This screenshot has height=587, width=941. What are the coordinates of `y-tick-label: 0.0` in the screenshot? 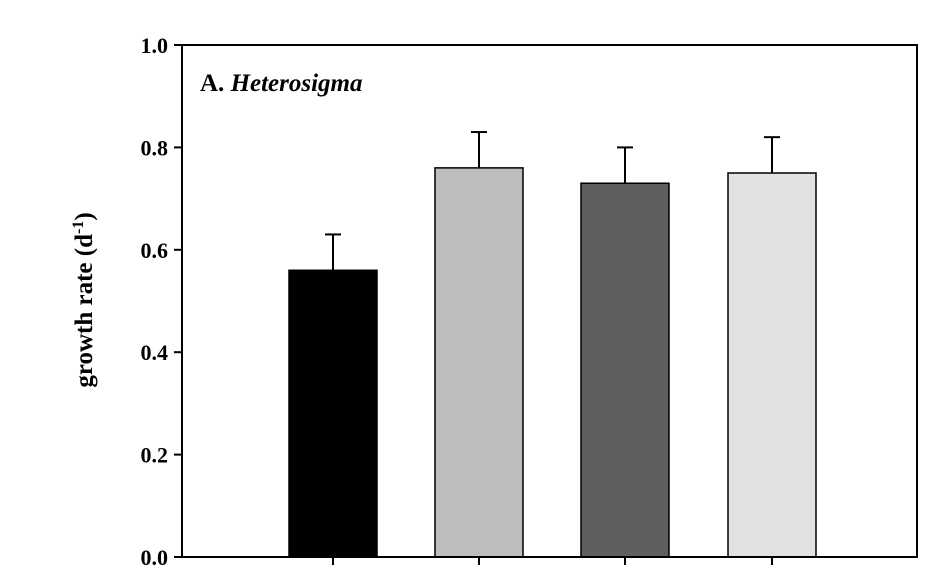 It's located at (155, 557).